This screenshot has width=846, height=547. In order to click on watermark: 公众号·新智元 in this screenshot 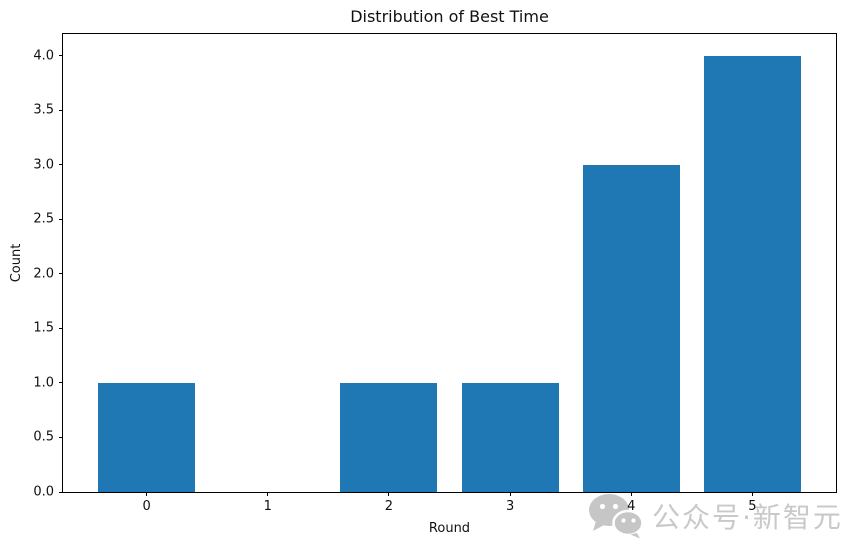, I will do `click(714, 518)`.